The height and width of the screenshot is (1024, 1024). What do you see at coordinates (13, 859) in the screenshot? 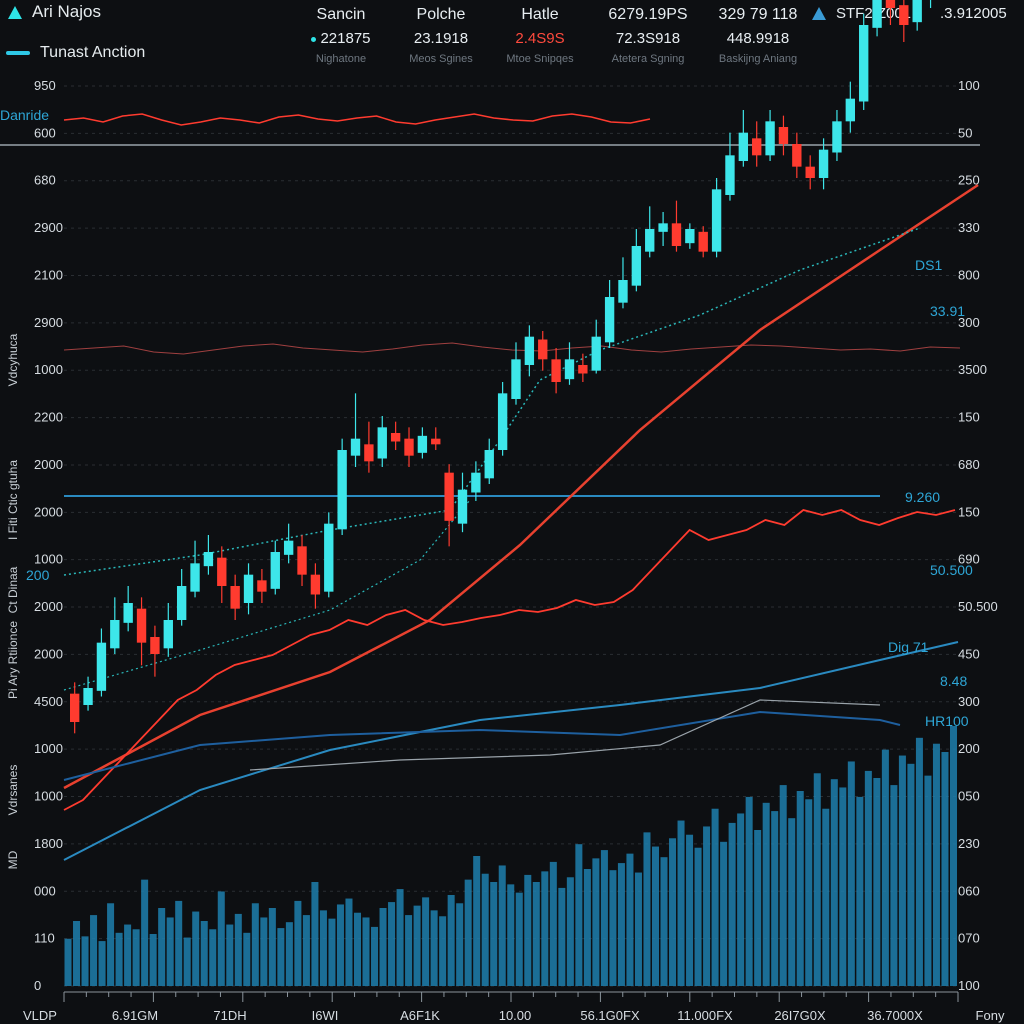
I see `side-label: MD` at bounding box center [13, 859].